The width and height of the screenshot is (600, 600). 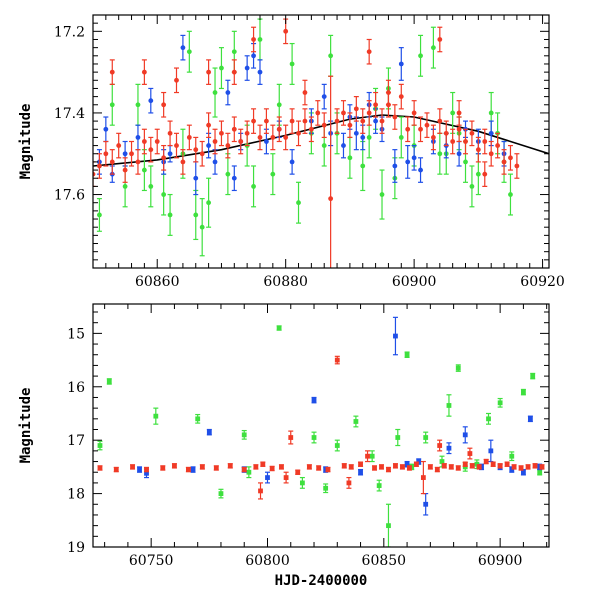 What do you see at coordinates (69, 196) in the screenshot?
I see `y-tick-label: 17.6` at bounding box center [69, 196].